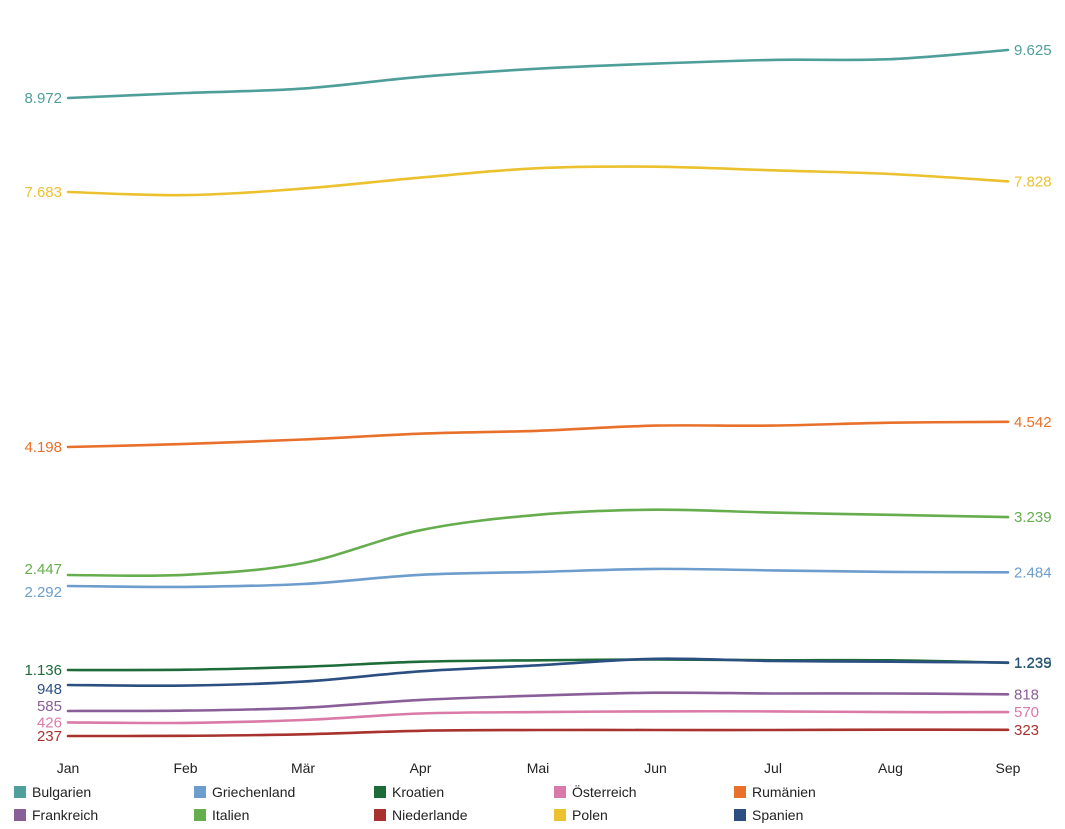 The width and height of the screenshot is (1065, 829). I want to click on start-label-griechenland: 2.292, so click(43, 592).